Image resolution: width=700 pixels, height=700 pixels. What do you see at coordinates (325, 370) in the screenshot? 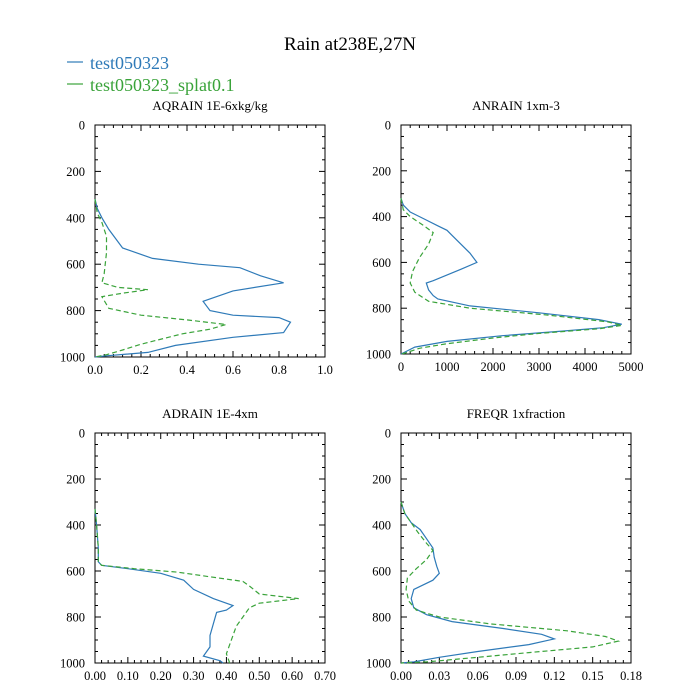
I see `x-tick-label: 1.0` at bounding box center [325, 370].